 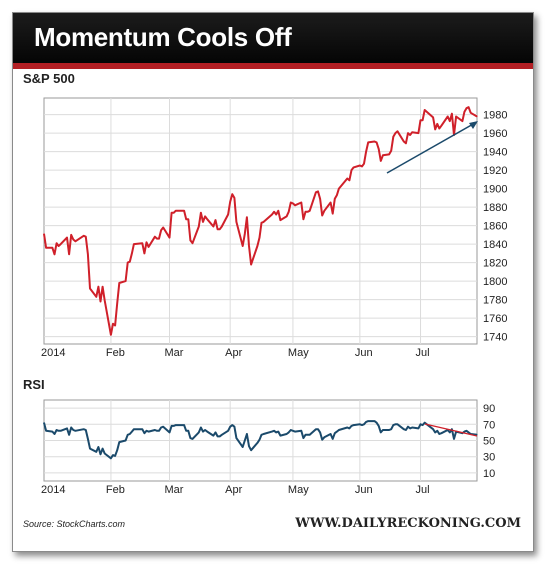 I want to click on price-chart-title: S&P 500, so click(x=49, y=78).